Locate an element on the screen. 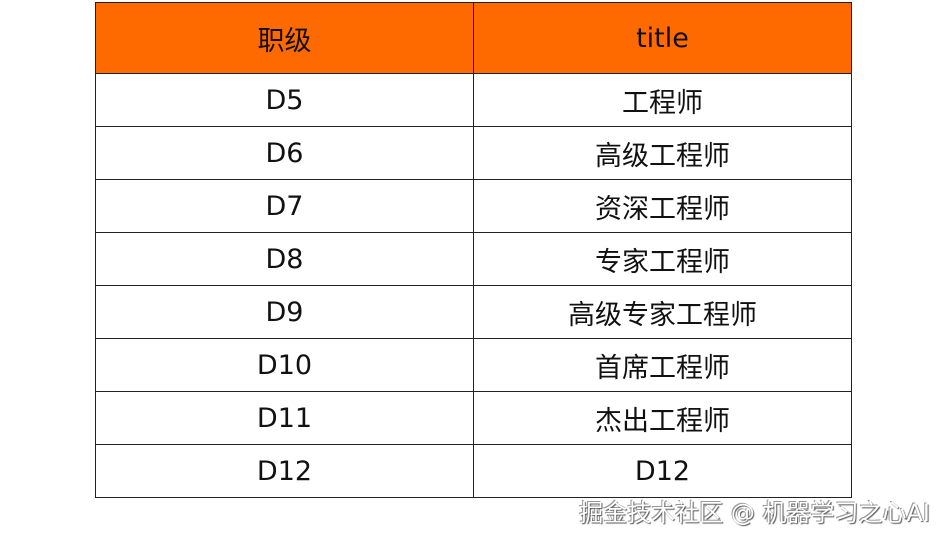 This screenshot has height=534, width=944. table-row: D5 工程师 is located at coordinates (473, 100).